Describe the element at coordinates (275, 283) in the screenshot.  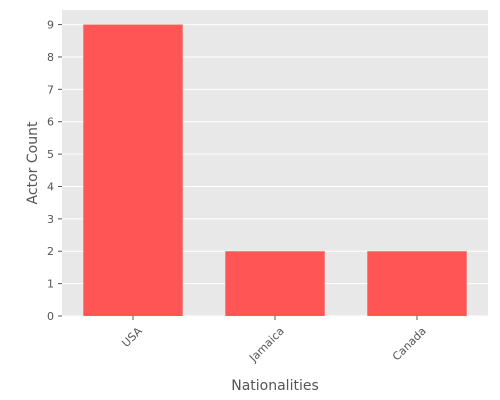
I see `bar-jamaica` at that location.